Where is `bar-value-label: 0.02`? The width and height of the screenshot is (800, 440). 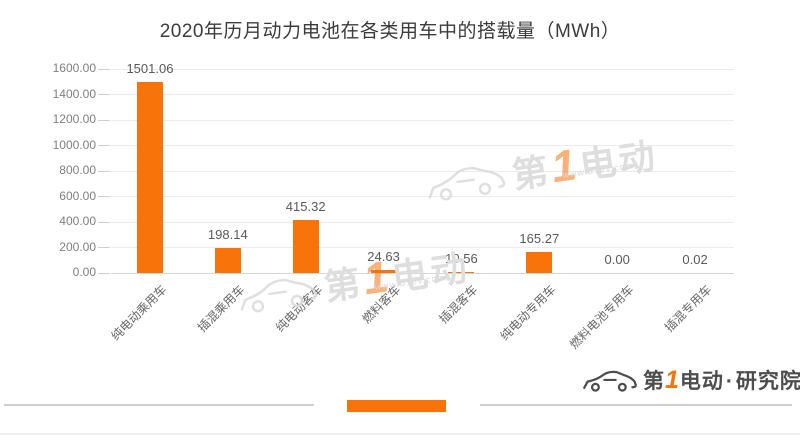
bar-value-label: 0.02 is located at coordinates (695, 259).